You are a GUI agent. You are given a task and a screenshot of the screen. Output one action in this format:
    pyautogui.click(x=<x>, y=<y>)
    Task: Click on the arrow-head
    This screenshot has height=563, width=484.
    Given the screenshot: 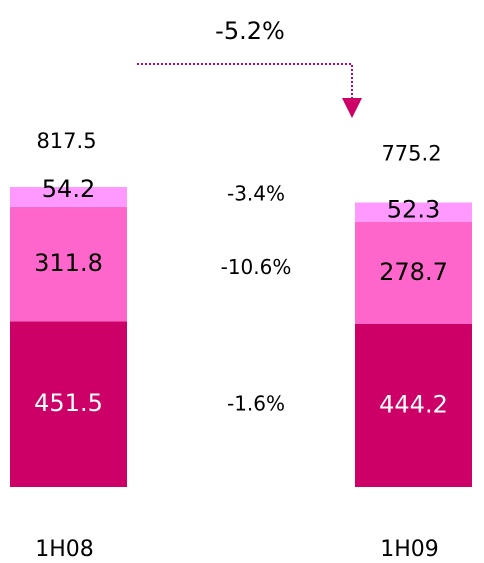 What is the action you would take?
    pyautogui.click(x=352, y=108)
    